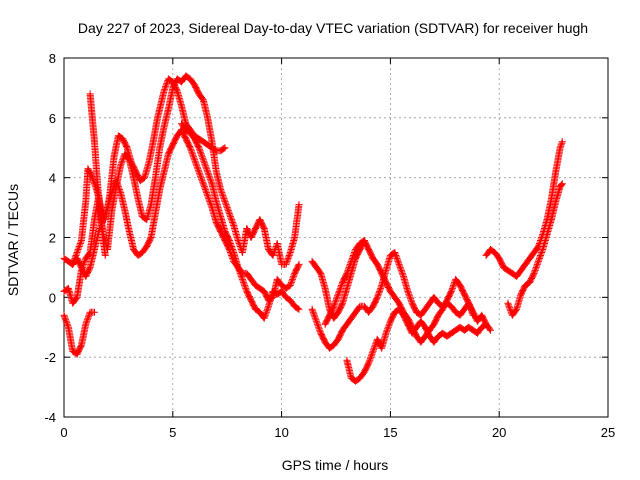 This screenshot has height=480, width=640. I want to click on x-tick-label: 20, so click(499, 432).